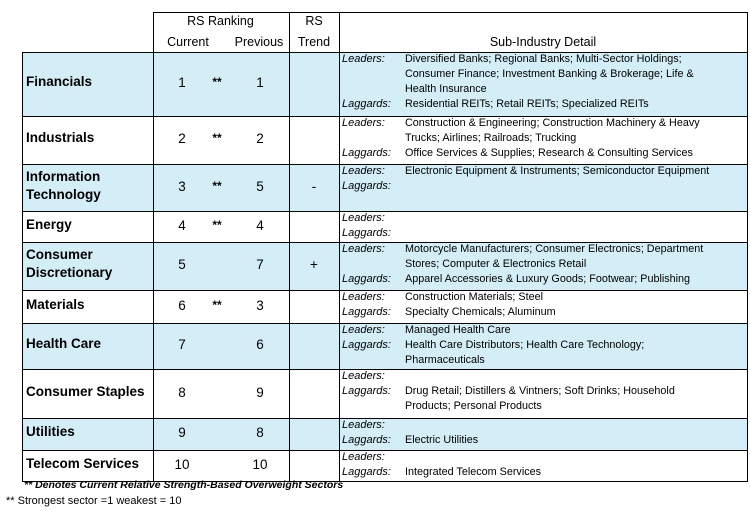 This screenshot has height=522, width=750. I want to click on right-border, so click(747, 247).